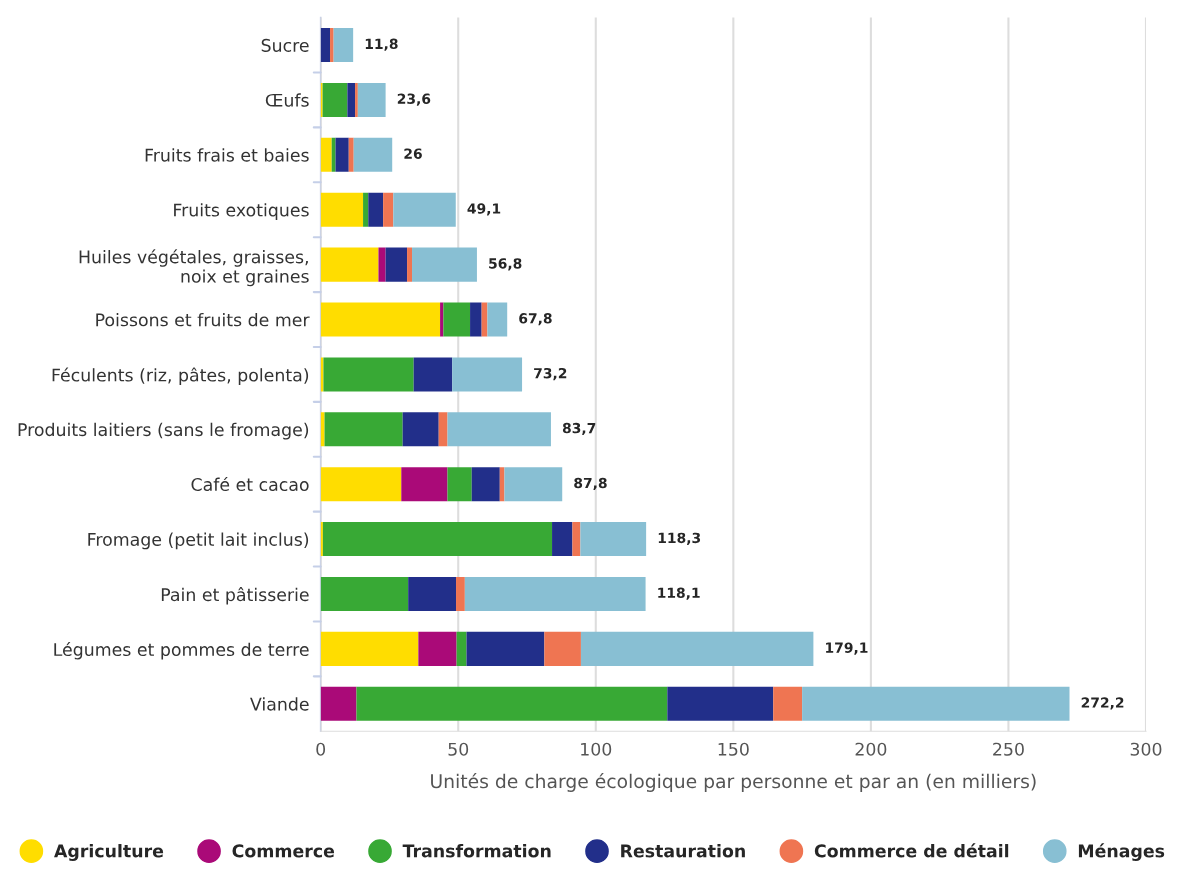 The image size is (1179, 881). Describe the element at coordinates (163, 431) in the screenshot. I see `y-tick-label: Produits laitiers (sans le fromage)` at that location.